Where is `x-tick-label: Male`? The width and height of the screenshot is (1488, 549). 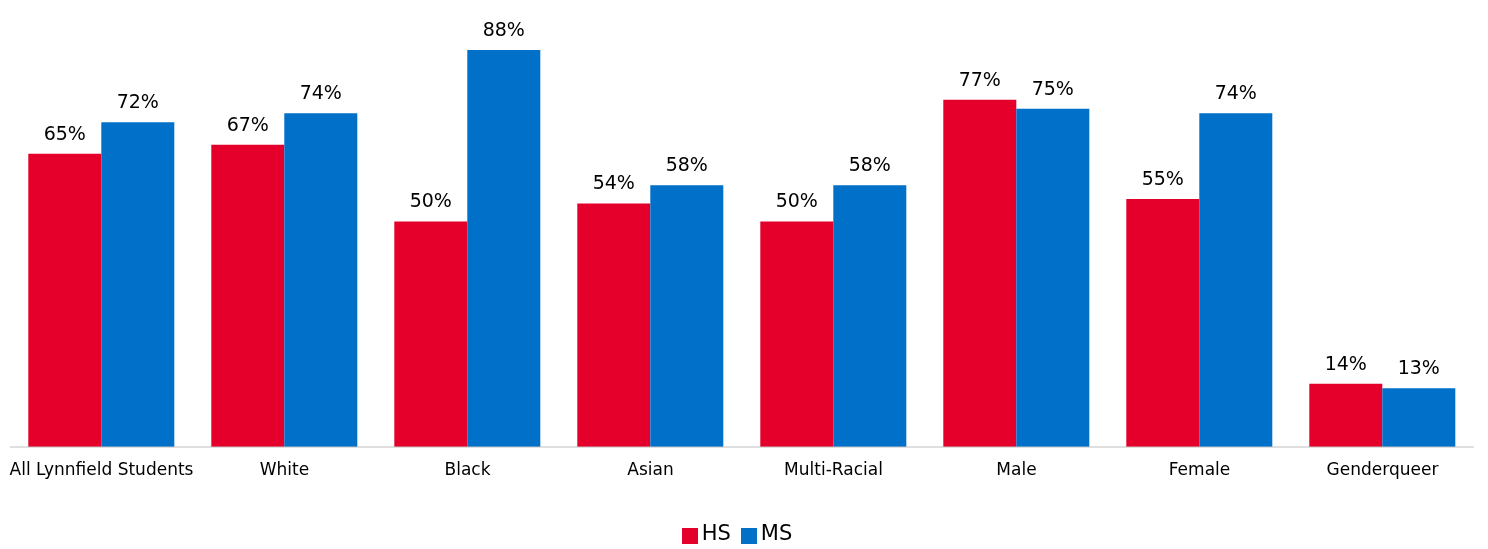 x-tick-label: Male is located at coordinates (1016, 469).